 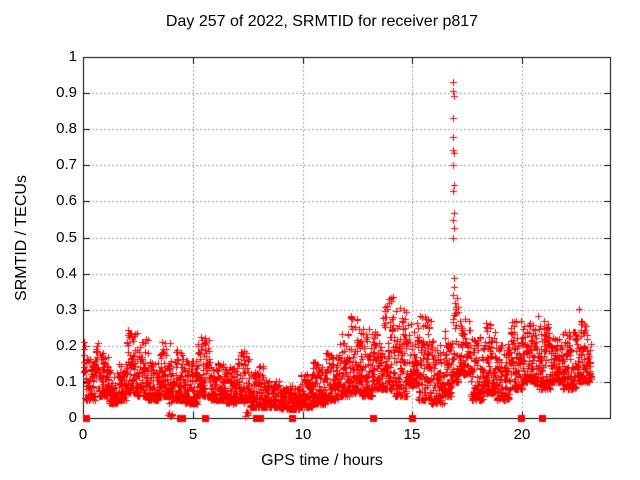 What do you see at coordinates (66, 381) in the screenshot?
I see `y-tick-label: 0.1` at bounding box center [66, 381].